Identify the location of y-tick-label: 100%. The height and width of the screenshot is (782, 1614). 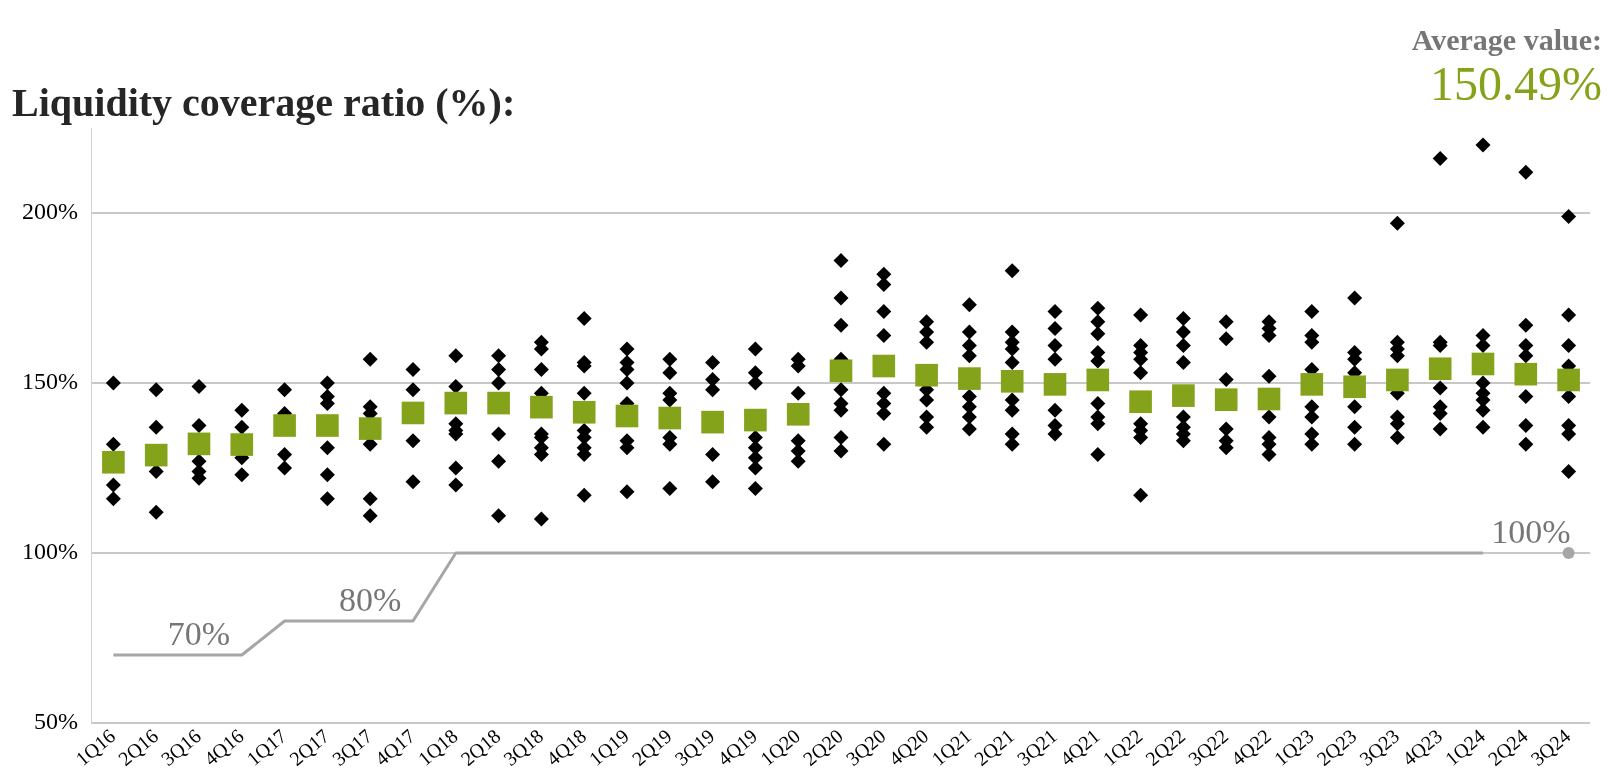
(49, 551).